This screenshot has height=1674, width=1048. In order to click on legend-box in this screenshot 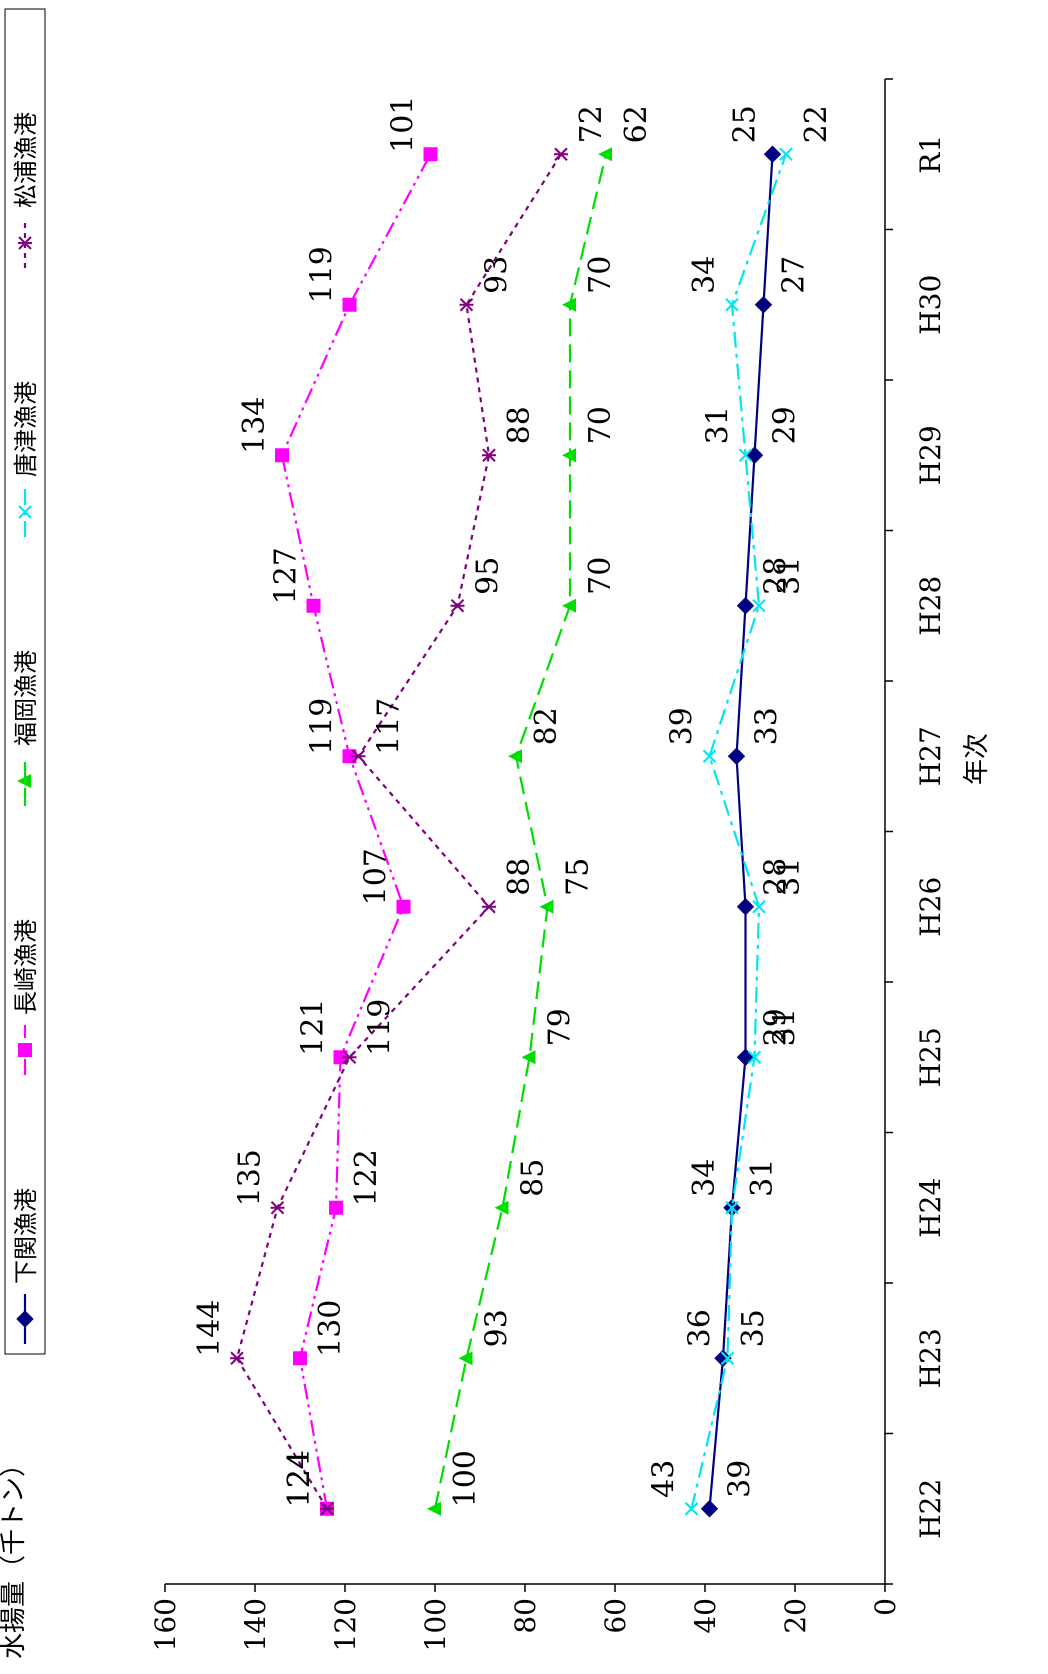, I will do `click(25, 681)`.